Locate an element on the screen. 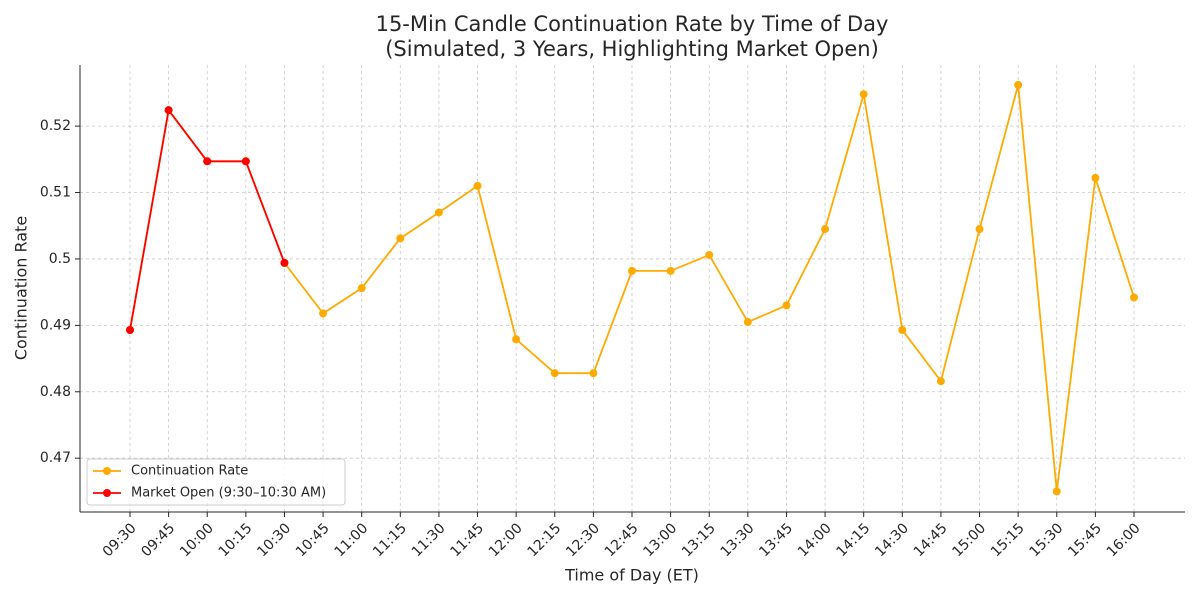 The image size is (1200, 600). legend-label: Market Open (9:30–10:30 AM) is located at coordinates (228, 493).